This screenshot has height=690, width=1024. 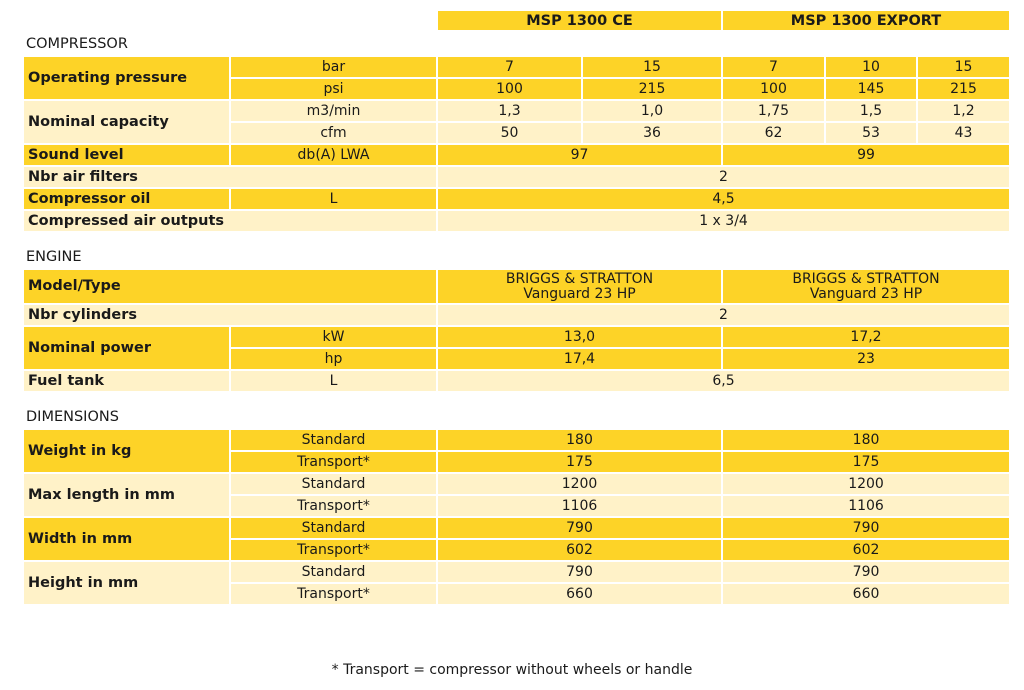 What do you see at coordinates (230, 286) in the screenshot?
I see `row-label: Model/Type` at bounding box center [230, 286].